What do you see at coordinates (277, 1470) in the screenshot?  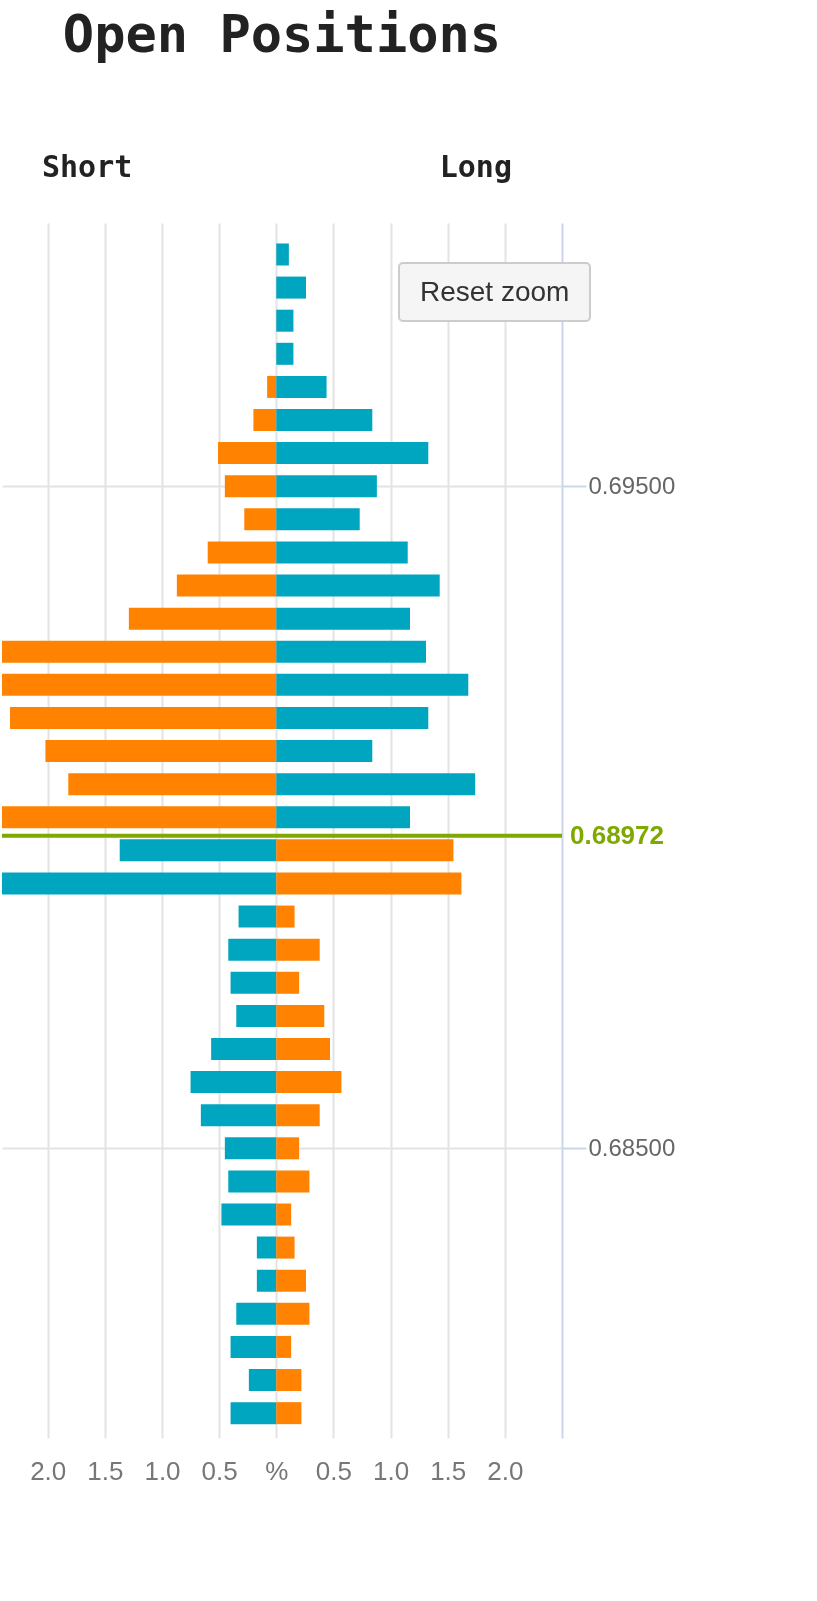 I see `x-tick-label: %` at bounding box center [277, 1470].